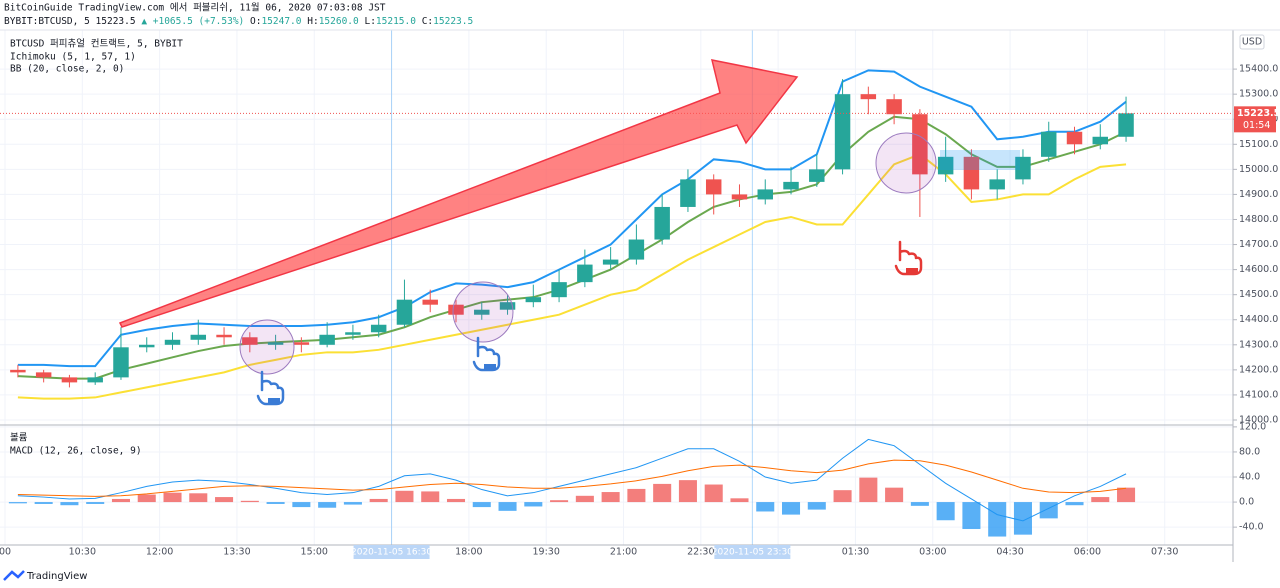  I want to click on y-tick-label: 14100.0, so click(1258, 394).